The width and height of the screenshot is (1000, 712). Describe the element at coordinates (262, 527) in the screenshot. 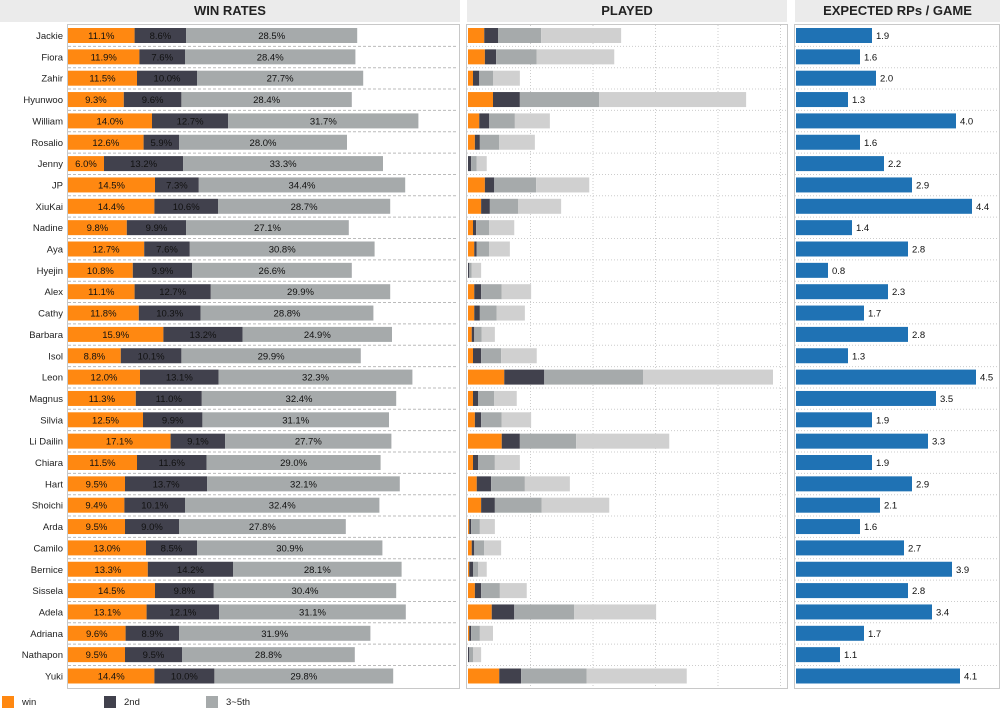

I see `winrate-value-label: 27.8%` at that location.